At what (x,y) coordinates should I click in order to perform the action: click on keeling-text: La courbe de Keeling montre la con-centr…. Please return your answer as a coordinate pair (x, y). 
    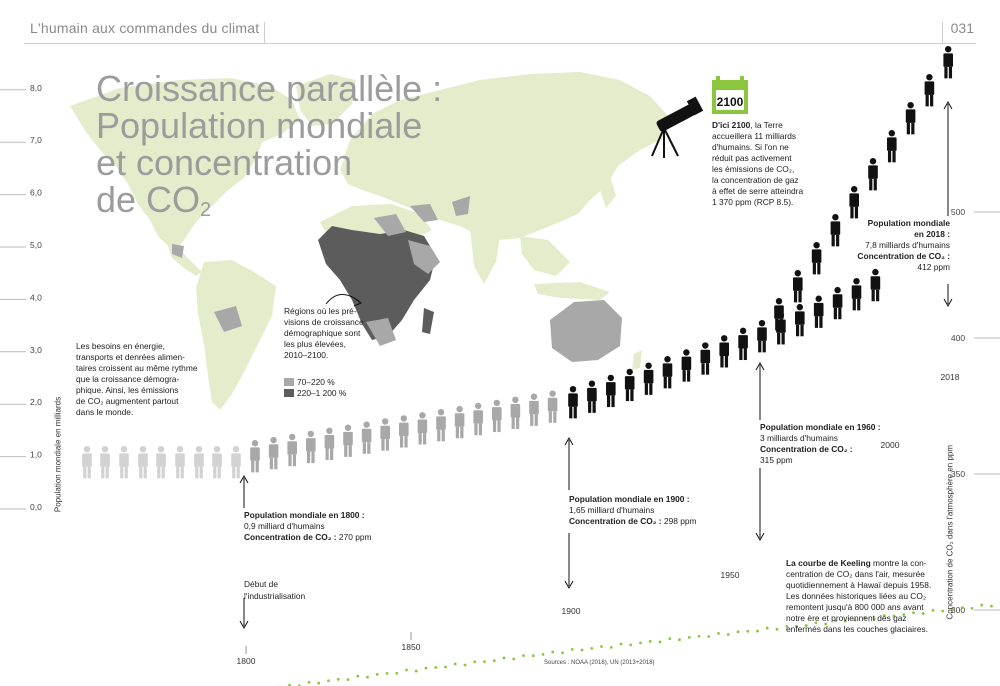
    Looking at the image, I should click on (859, 596).